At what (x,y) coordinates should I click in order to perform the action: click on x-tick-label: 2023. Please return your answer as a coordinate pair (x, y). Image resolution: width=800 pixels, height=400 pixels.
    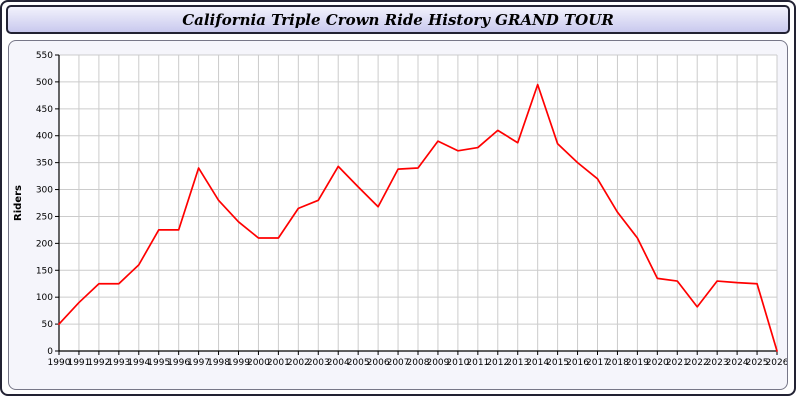
    Looking at the image, I should click on (717, 363).